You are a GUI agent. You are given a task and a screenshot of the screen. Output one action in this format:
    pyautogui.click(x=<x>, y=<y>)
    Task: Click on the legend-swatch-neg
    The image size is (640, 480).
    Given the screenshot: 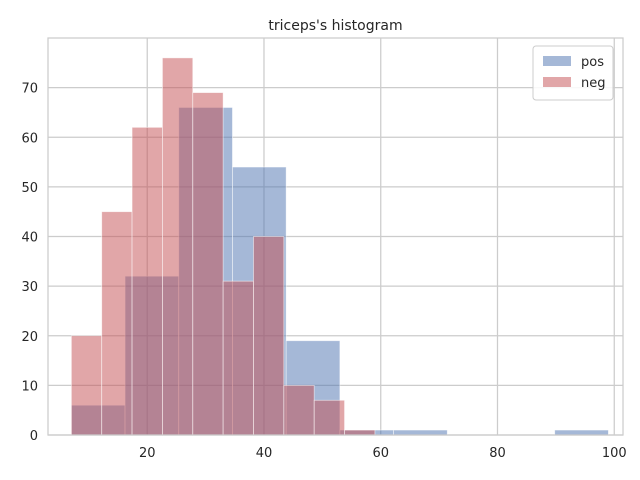 What is the action you would take?
    pyautogui.click(x=557, y=82)
    